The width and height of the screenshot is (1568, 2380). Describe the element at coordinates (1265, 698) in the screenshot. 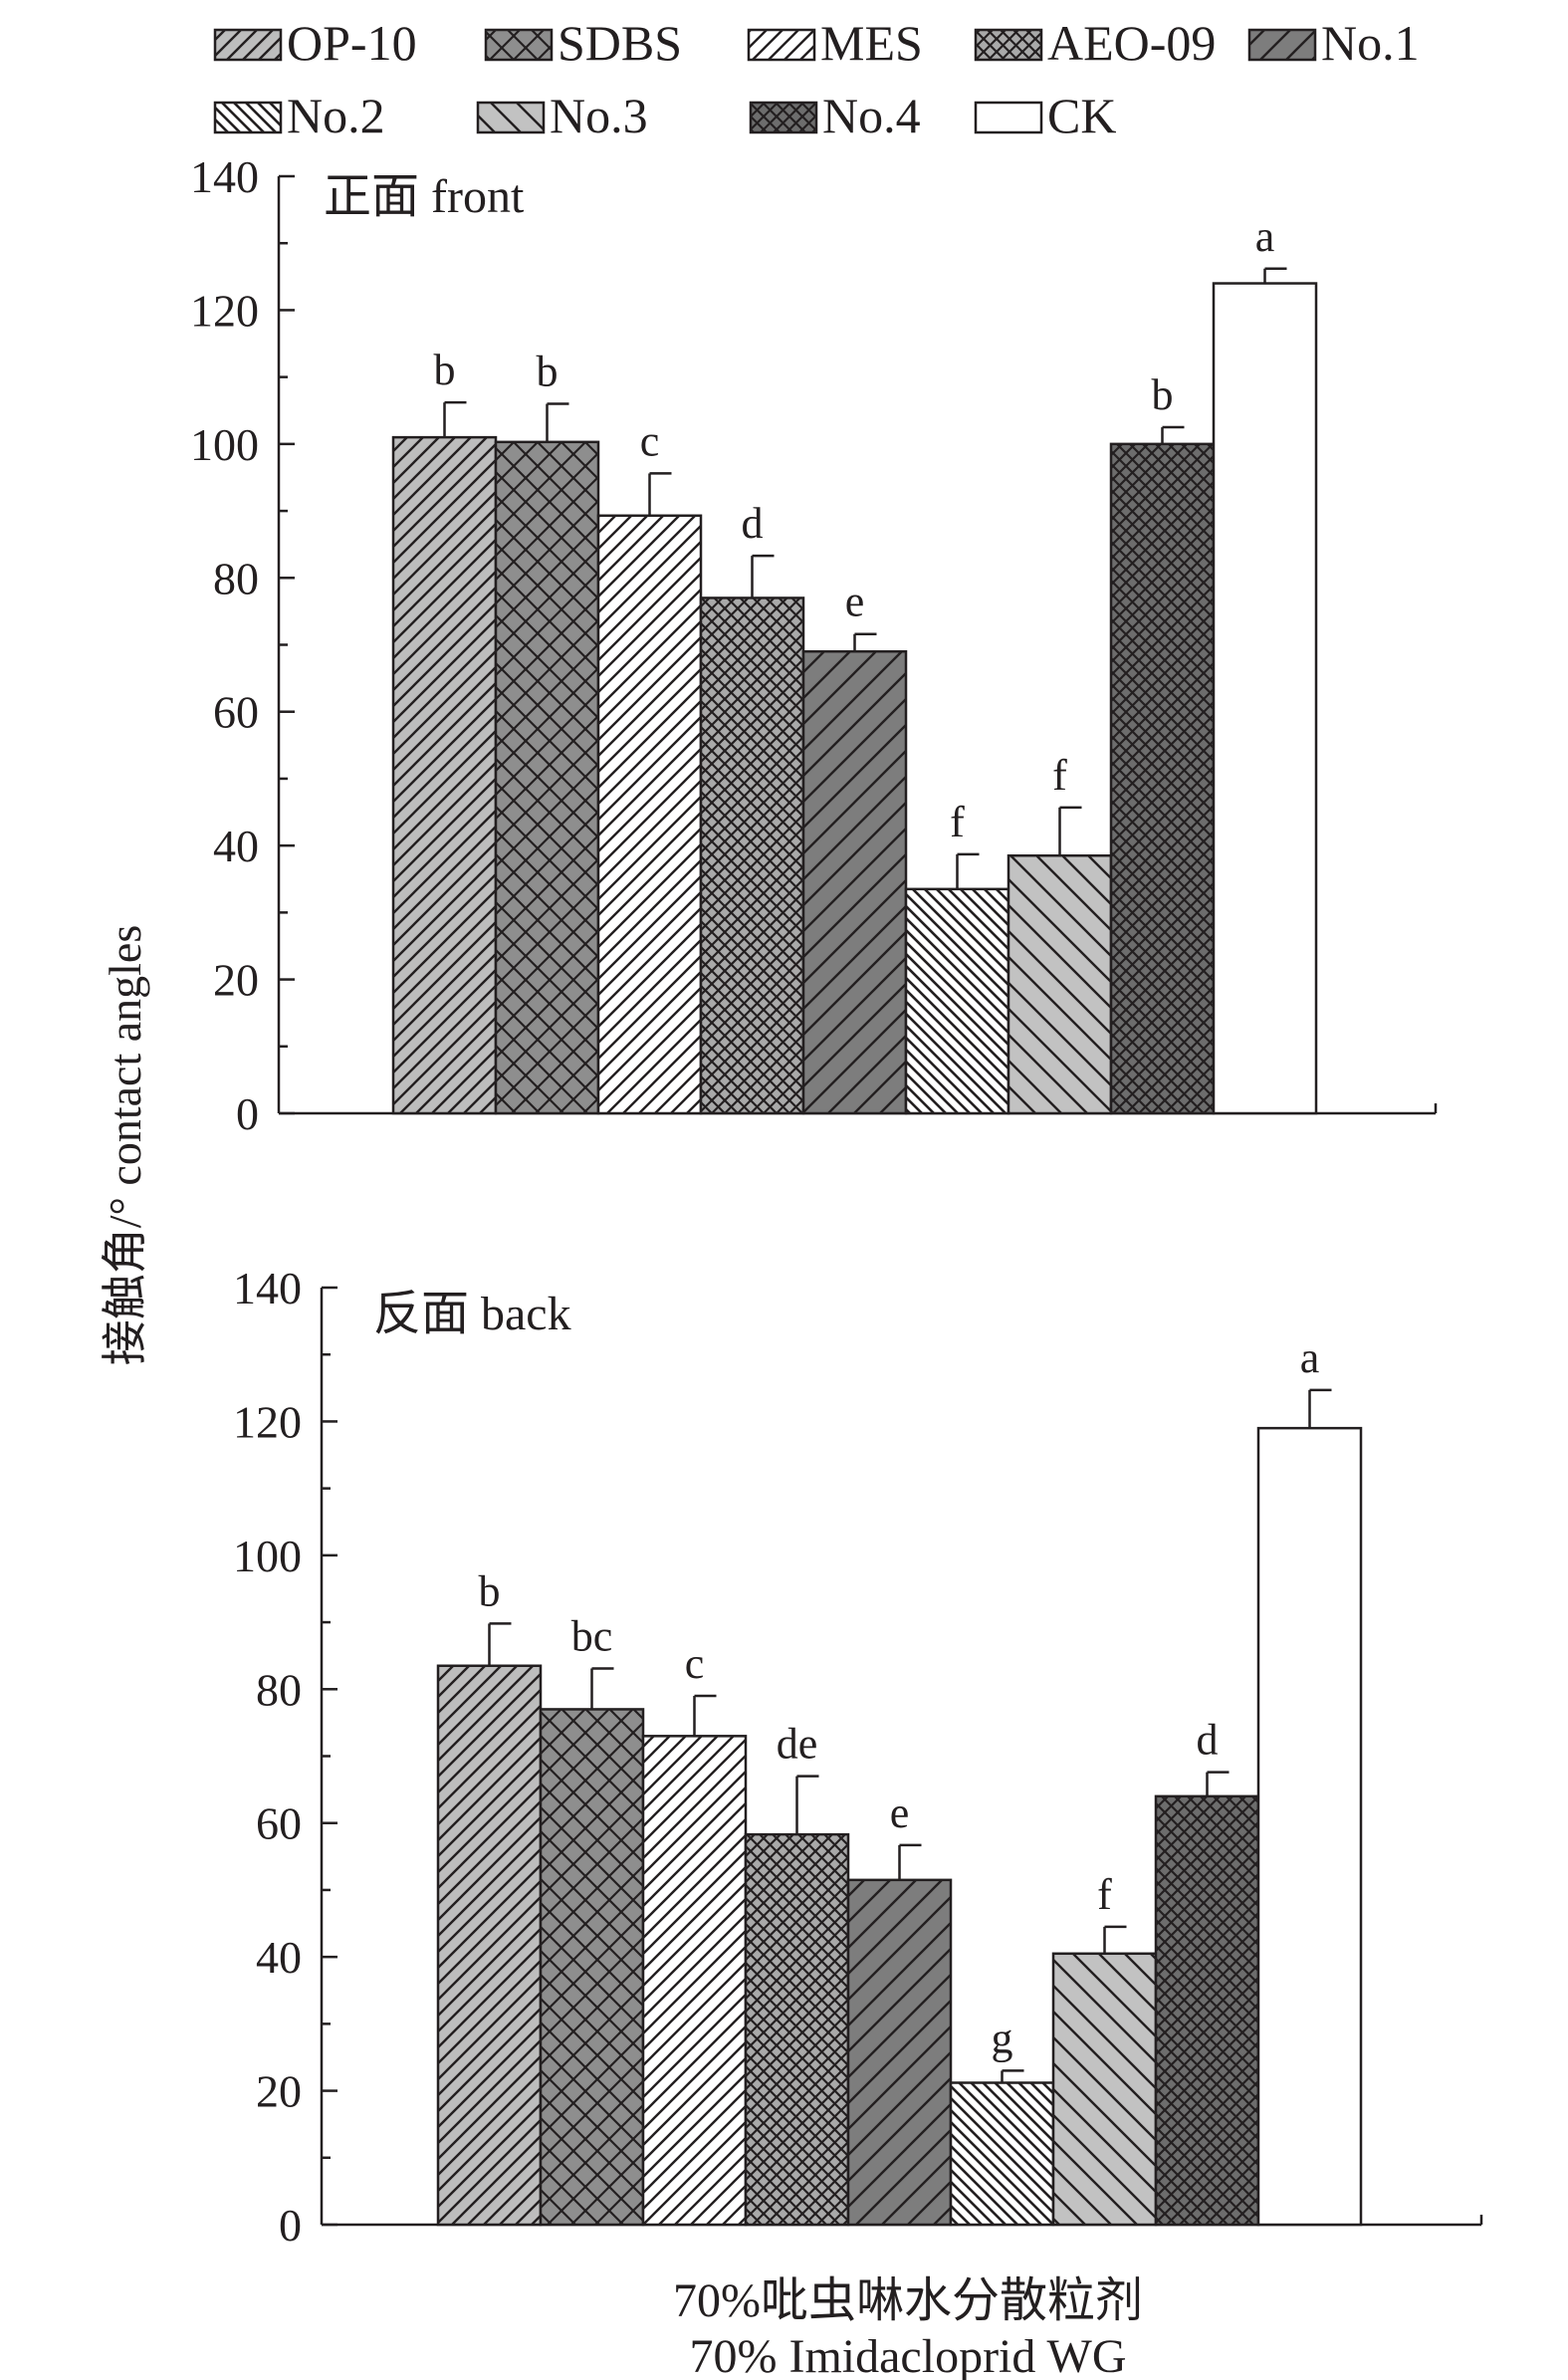

I see `bar-front-ck` at that location.